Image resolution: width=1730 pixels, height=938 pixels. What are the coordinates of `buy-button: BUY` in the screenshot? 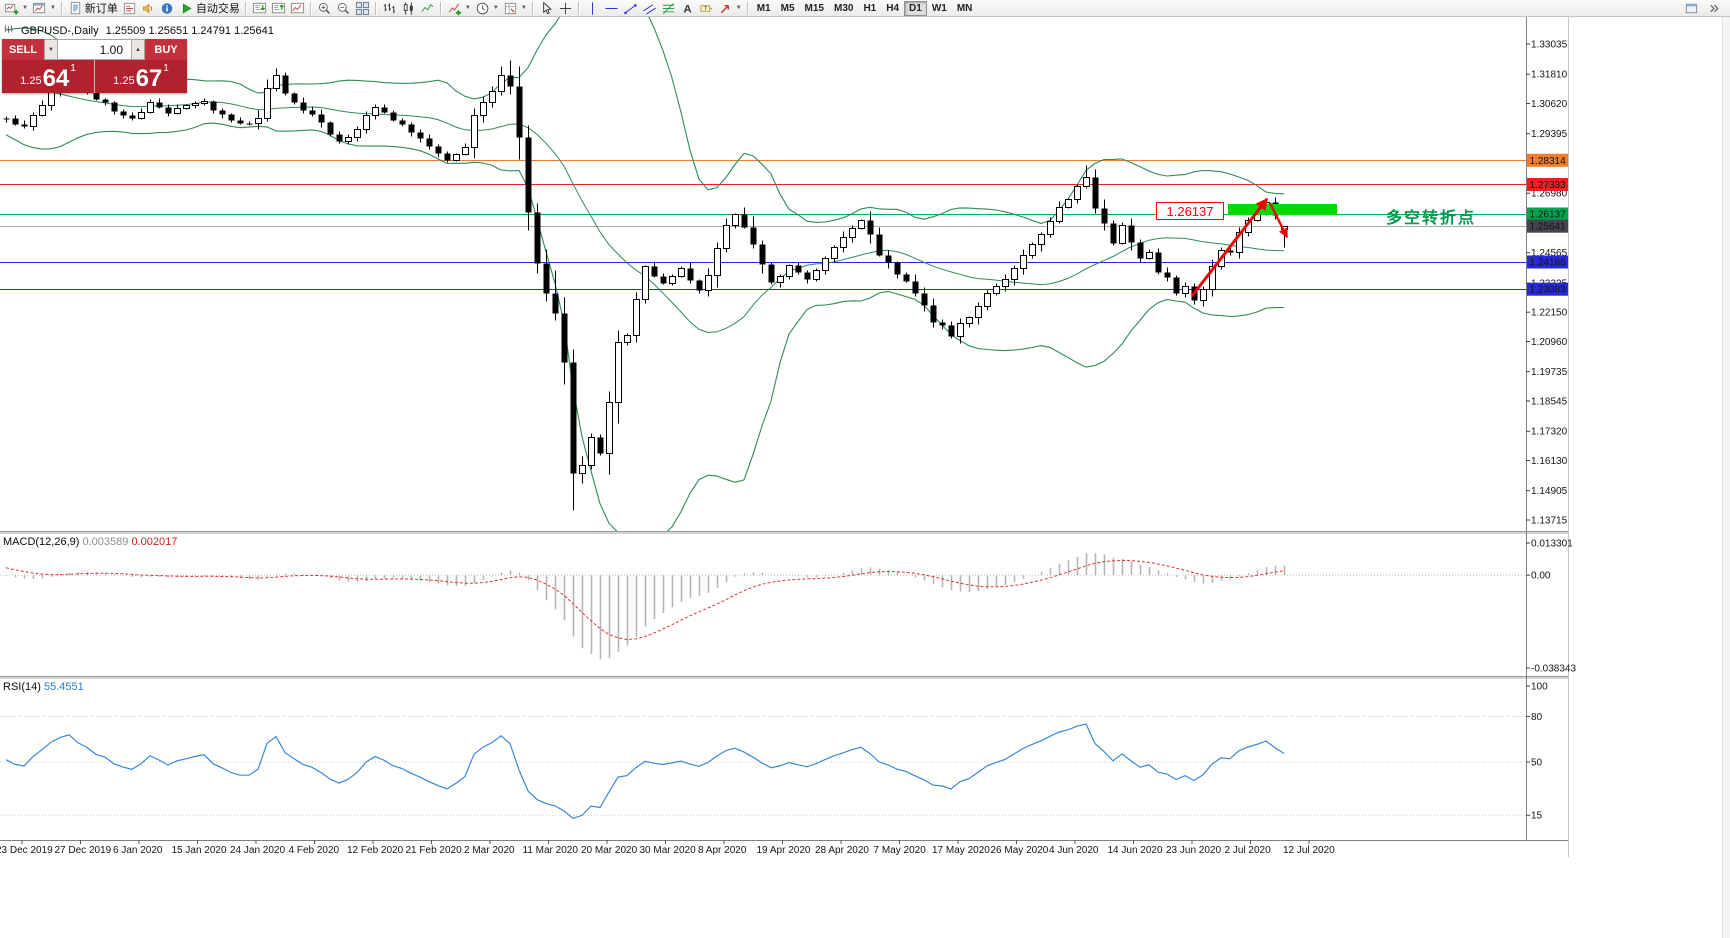 It's located at (166, 49).